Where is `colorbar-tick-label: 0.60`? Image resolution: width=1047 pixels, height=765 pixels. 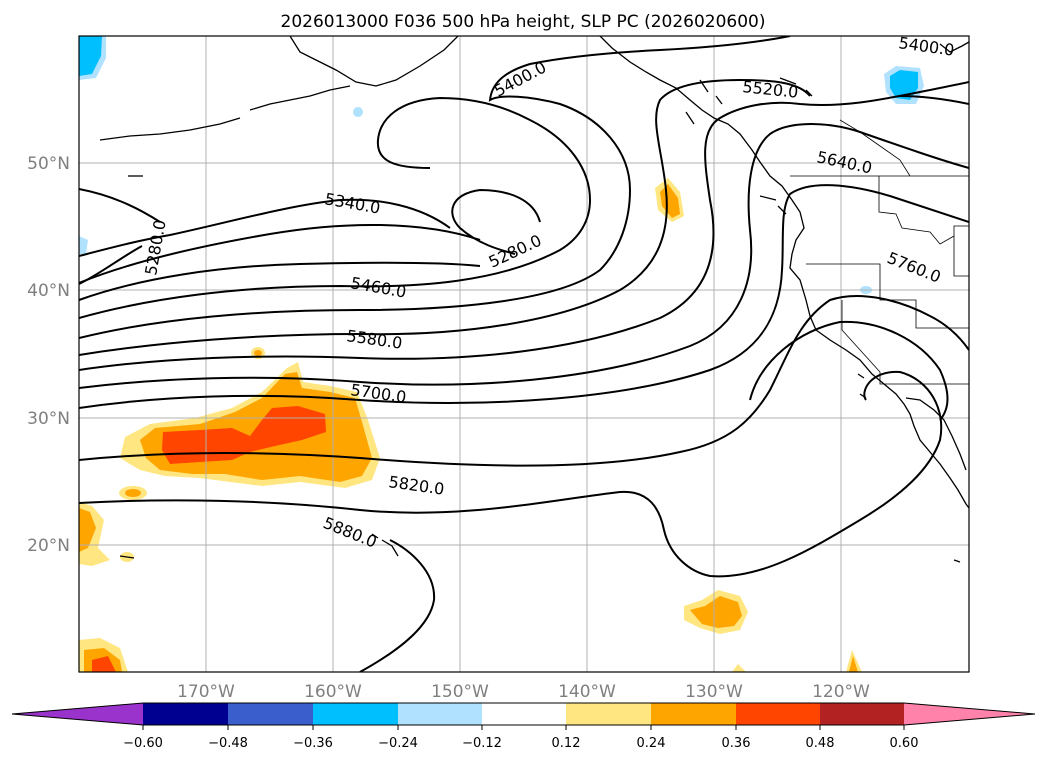 colorbar-tick-label: 0.60 is located at coordinates (904, 743).